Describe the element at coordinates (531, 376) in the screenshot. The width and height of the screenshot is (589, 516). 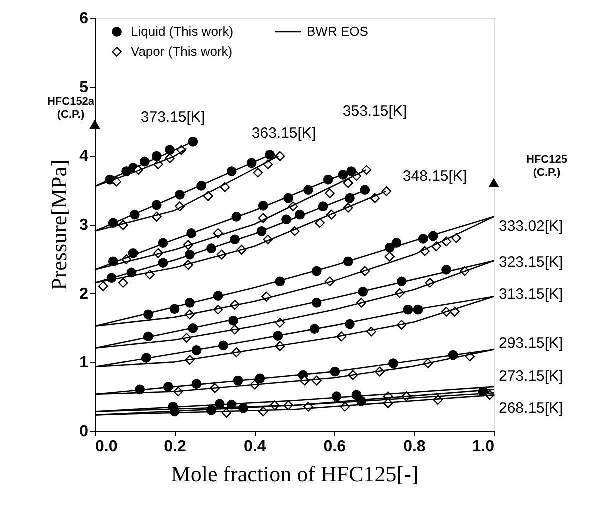
I see `text: 273.15[K]` at that location.